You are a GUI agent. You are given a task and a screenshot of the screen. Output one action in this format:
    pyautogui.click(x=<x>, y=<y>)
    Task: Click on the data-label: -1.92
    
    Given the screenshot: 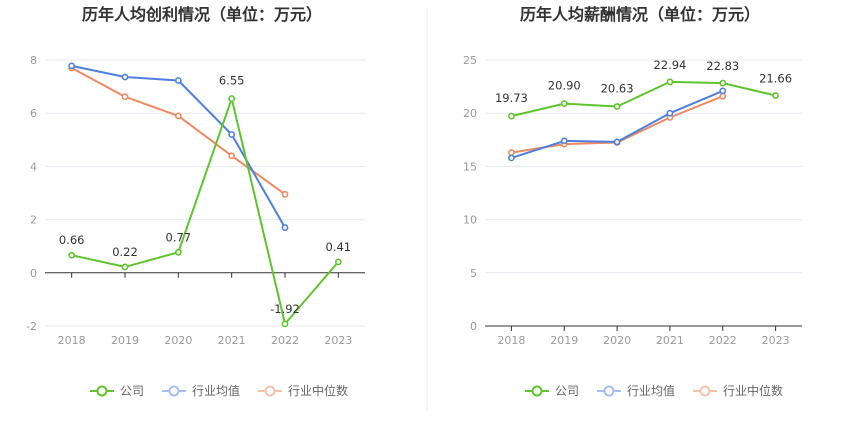 What is the action you would take?
    pyautogui.click(x=285, y=309)
    